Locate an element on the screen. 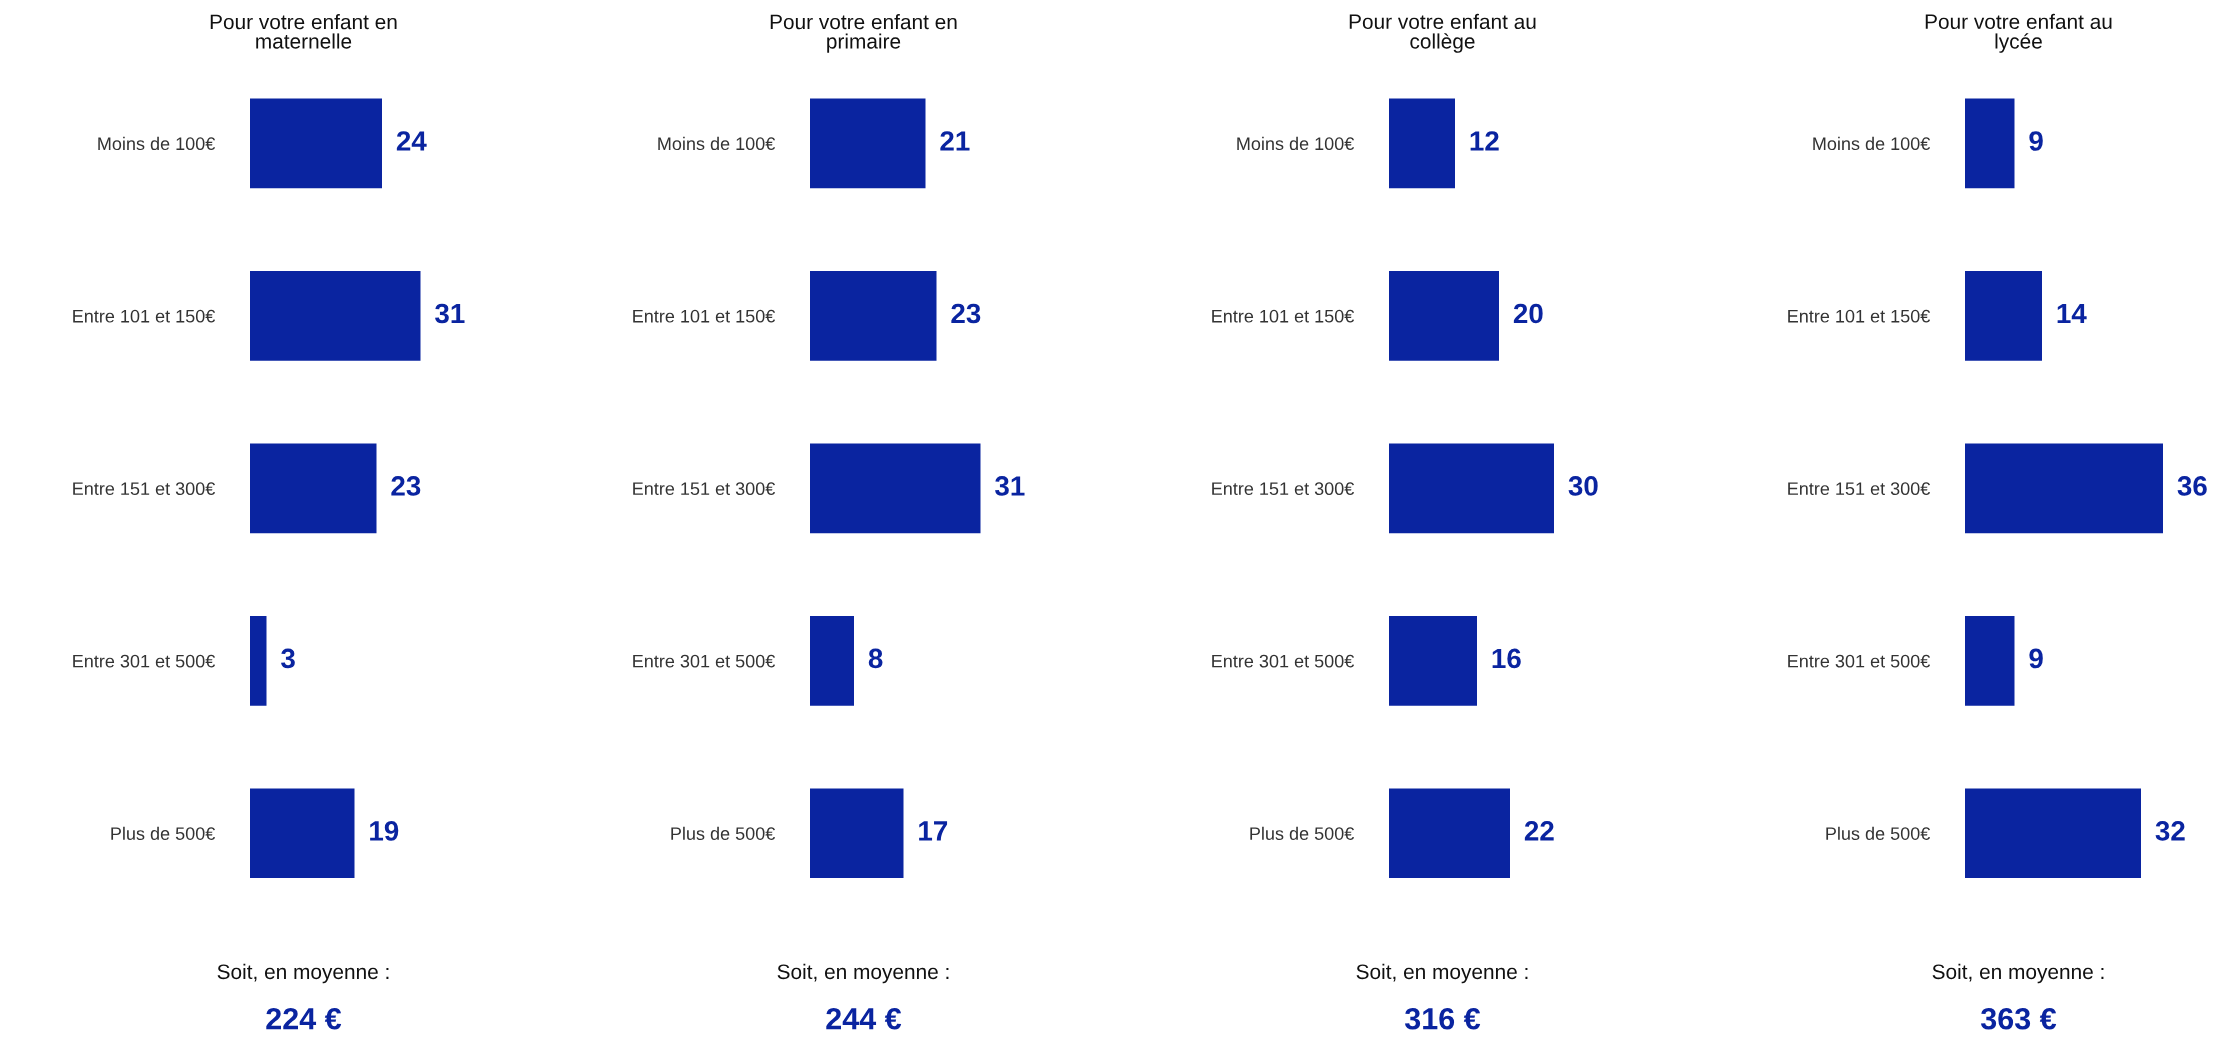  data-label: 30 is located at coordinates (1583, 486).